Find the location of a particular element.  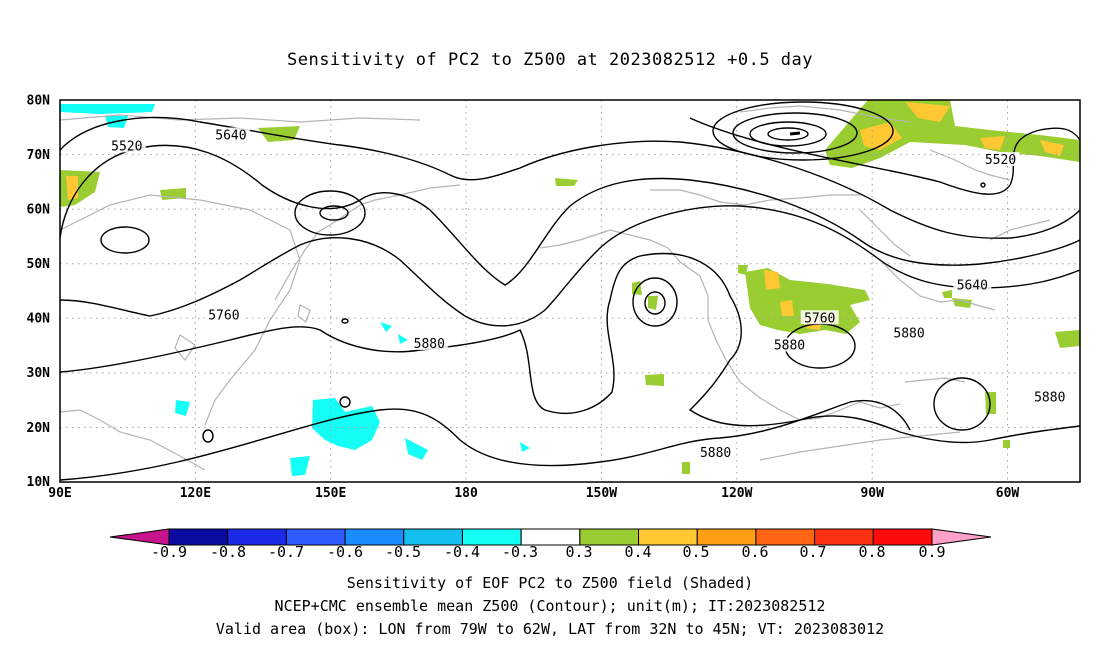

lon-label: 90W is located at coordinates (872, 493).